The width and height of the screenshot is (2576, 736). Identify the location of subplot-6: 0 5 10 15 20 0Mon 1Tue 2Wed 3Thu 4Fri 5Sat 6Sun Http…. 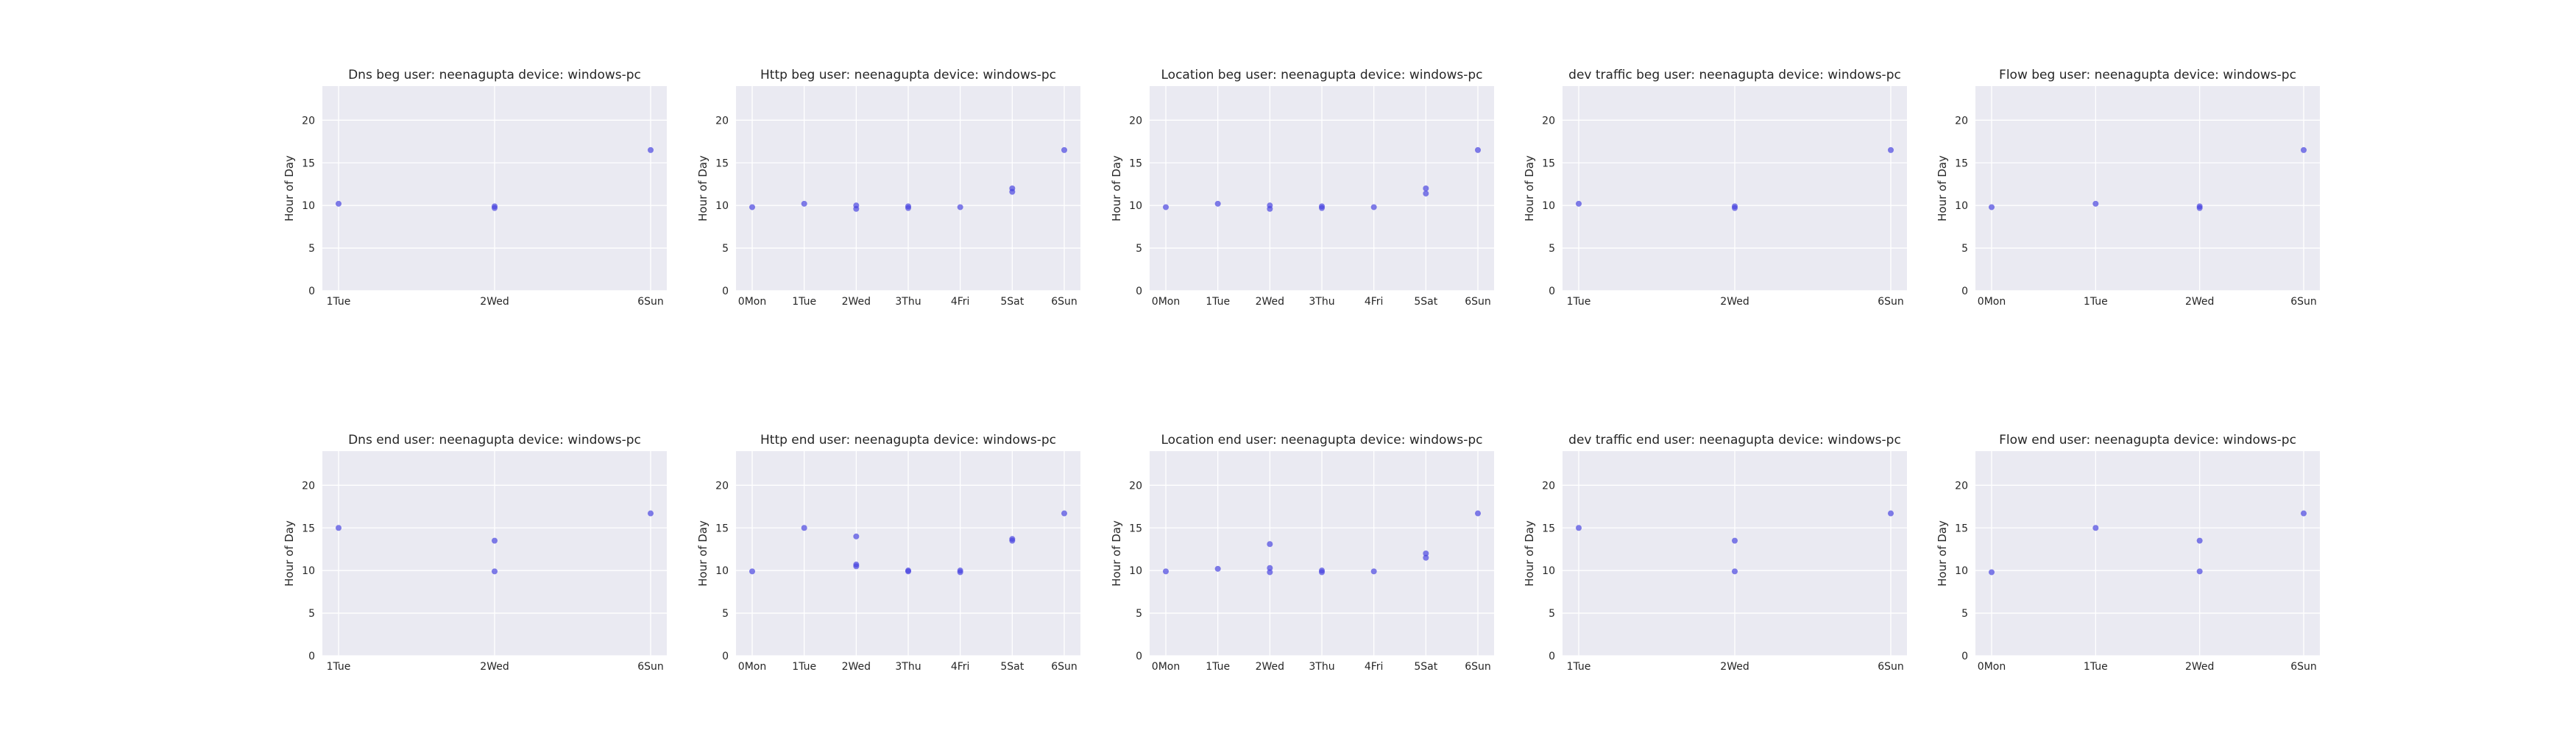
(888, 553).